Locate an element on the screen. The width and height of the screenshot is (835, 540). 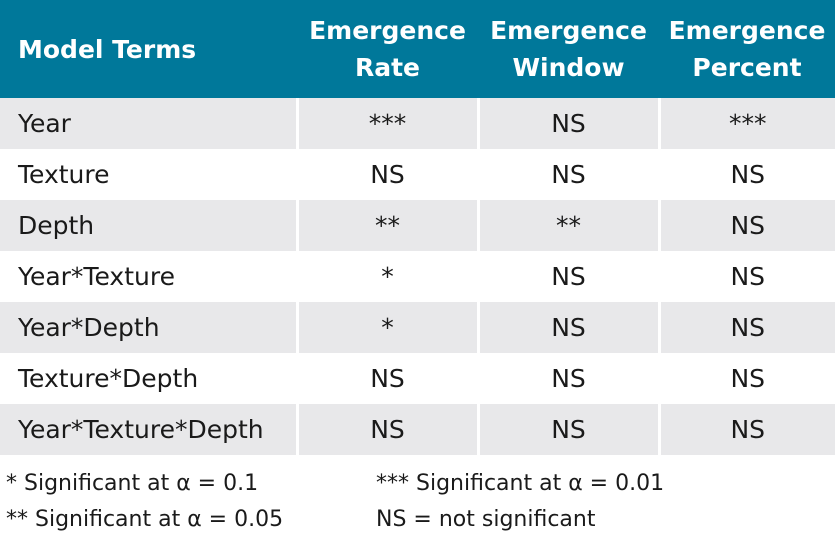
header-model-terms: Model Terms is located at coordinates (148, 49).